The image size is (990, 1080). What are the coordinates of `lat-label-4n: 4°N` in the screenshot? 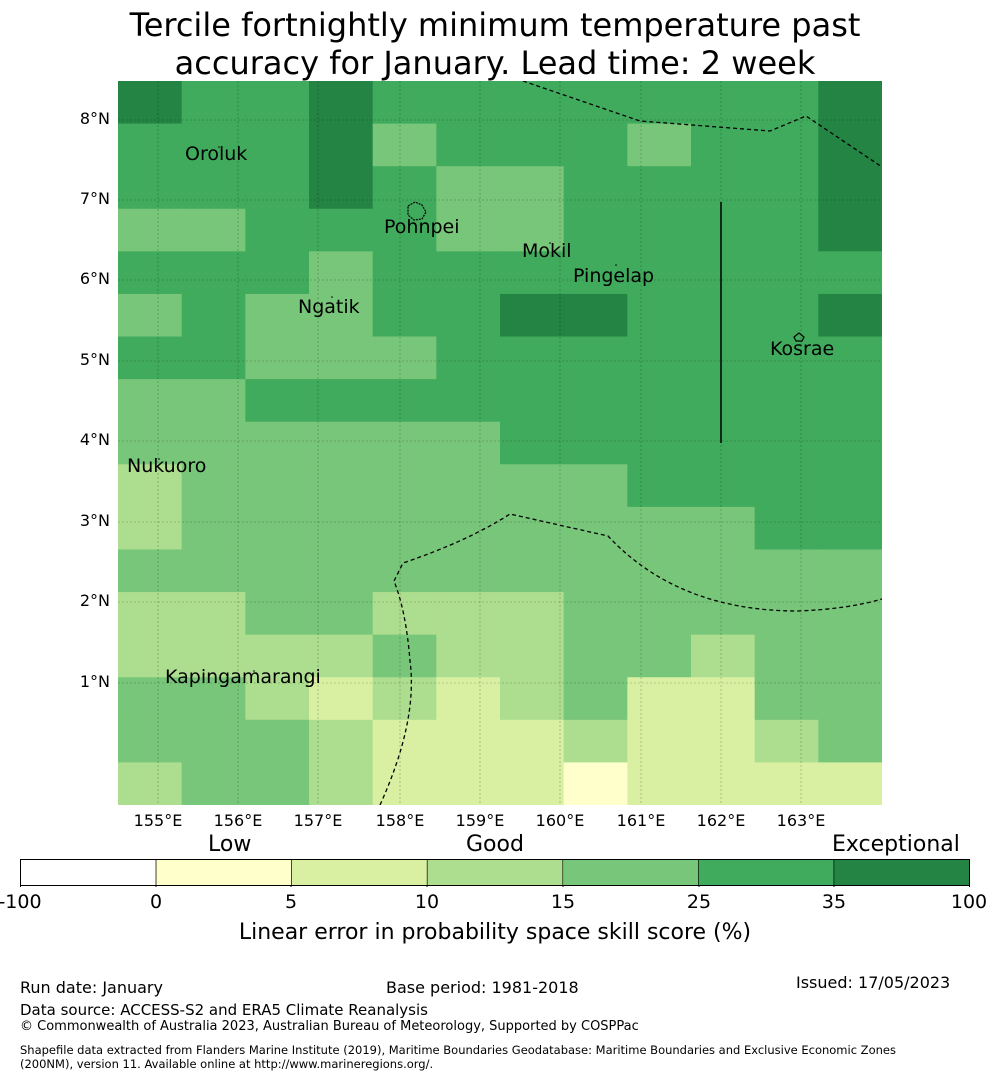 It's located at (94, 439).